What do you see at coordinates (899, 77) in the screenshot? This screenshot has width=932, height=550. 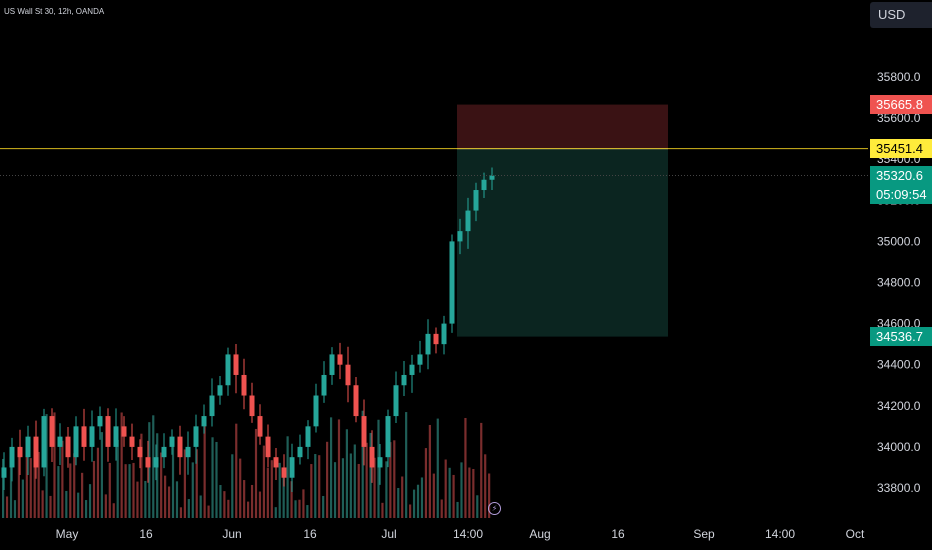 I see `price-tick-label: 35800.0` at bounding box center [899, 77].